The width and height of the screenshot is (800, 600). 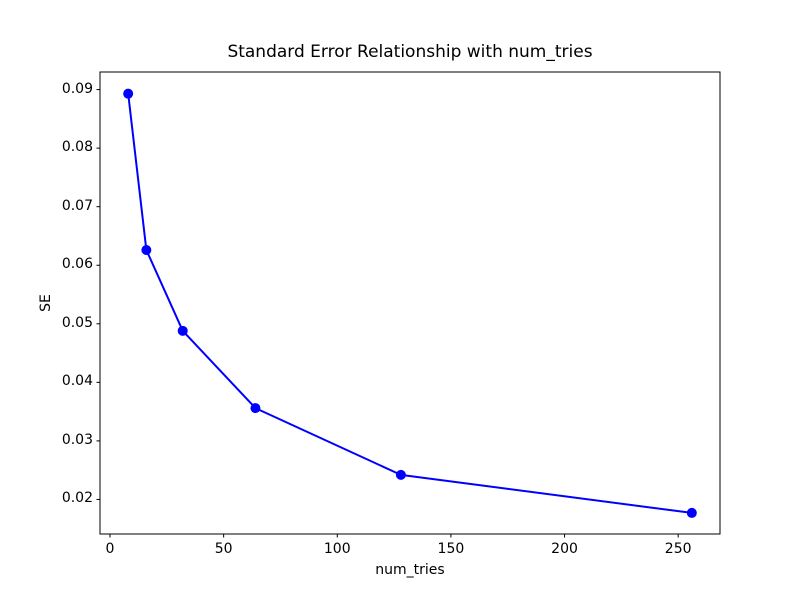 What do you see at coordinates (77, 205) in the screenshot?
I see `y-tick-label: 0.07` at bounding box center [77, 205].